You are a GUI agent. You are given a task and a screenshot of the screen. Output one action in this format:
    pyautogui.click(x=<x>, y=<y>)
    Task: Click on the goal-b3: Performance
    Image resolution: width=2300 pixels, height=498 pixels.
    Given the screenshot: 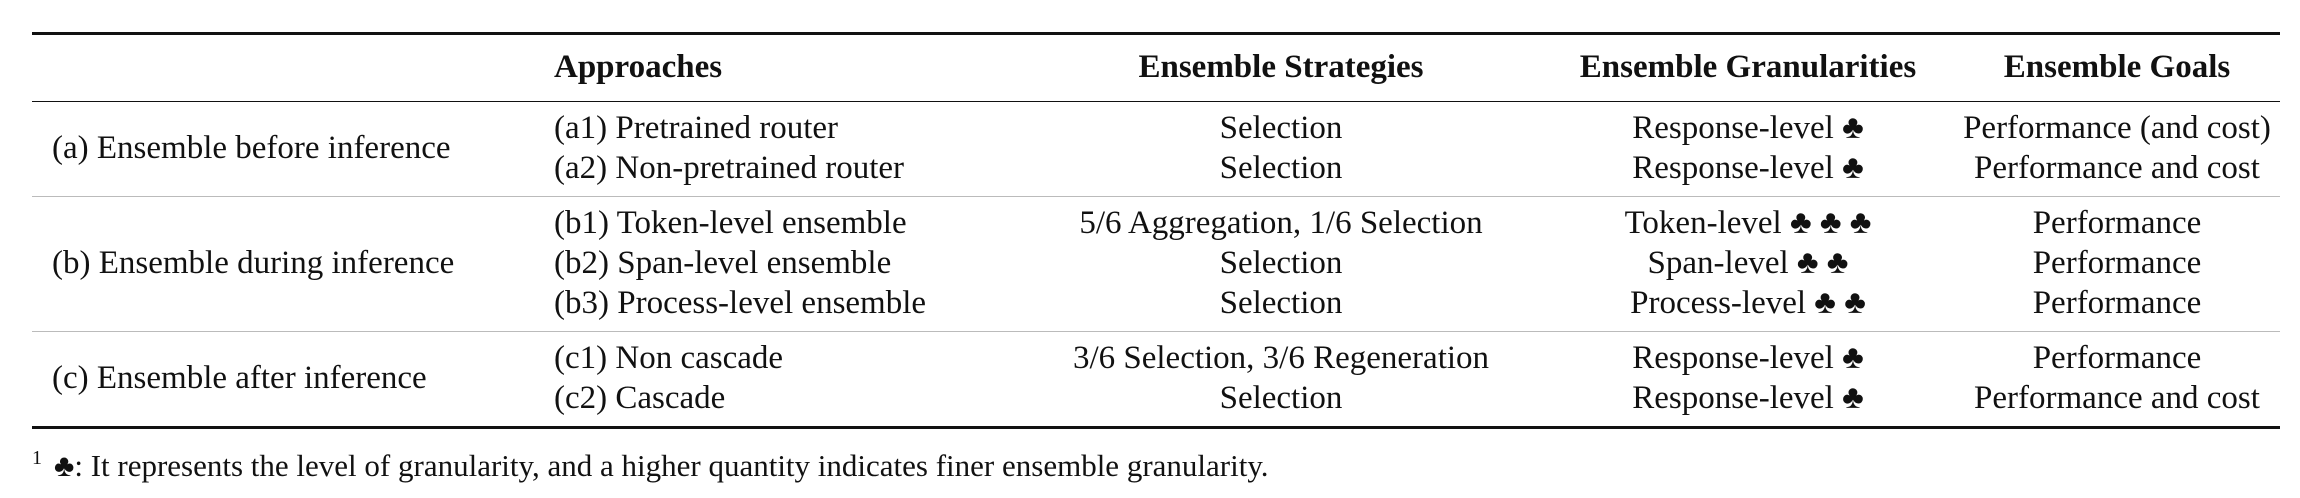 What is the action you would take?
    pyautogui.click(x=2117, y=303)
    